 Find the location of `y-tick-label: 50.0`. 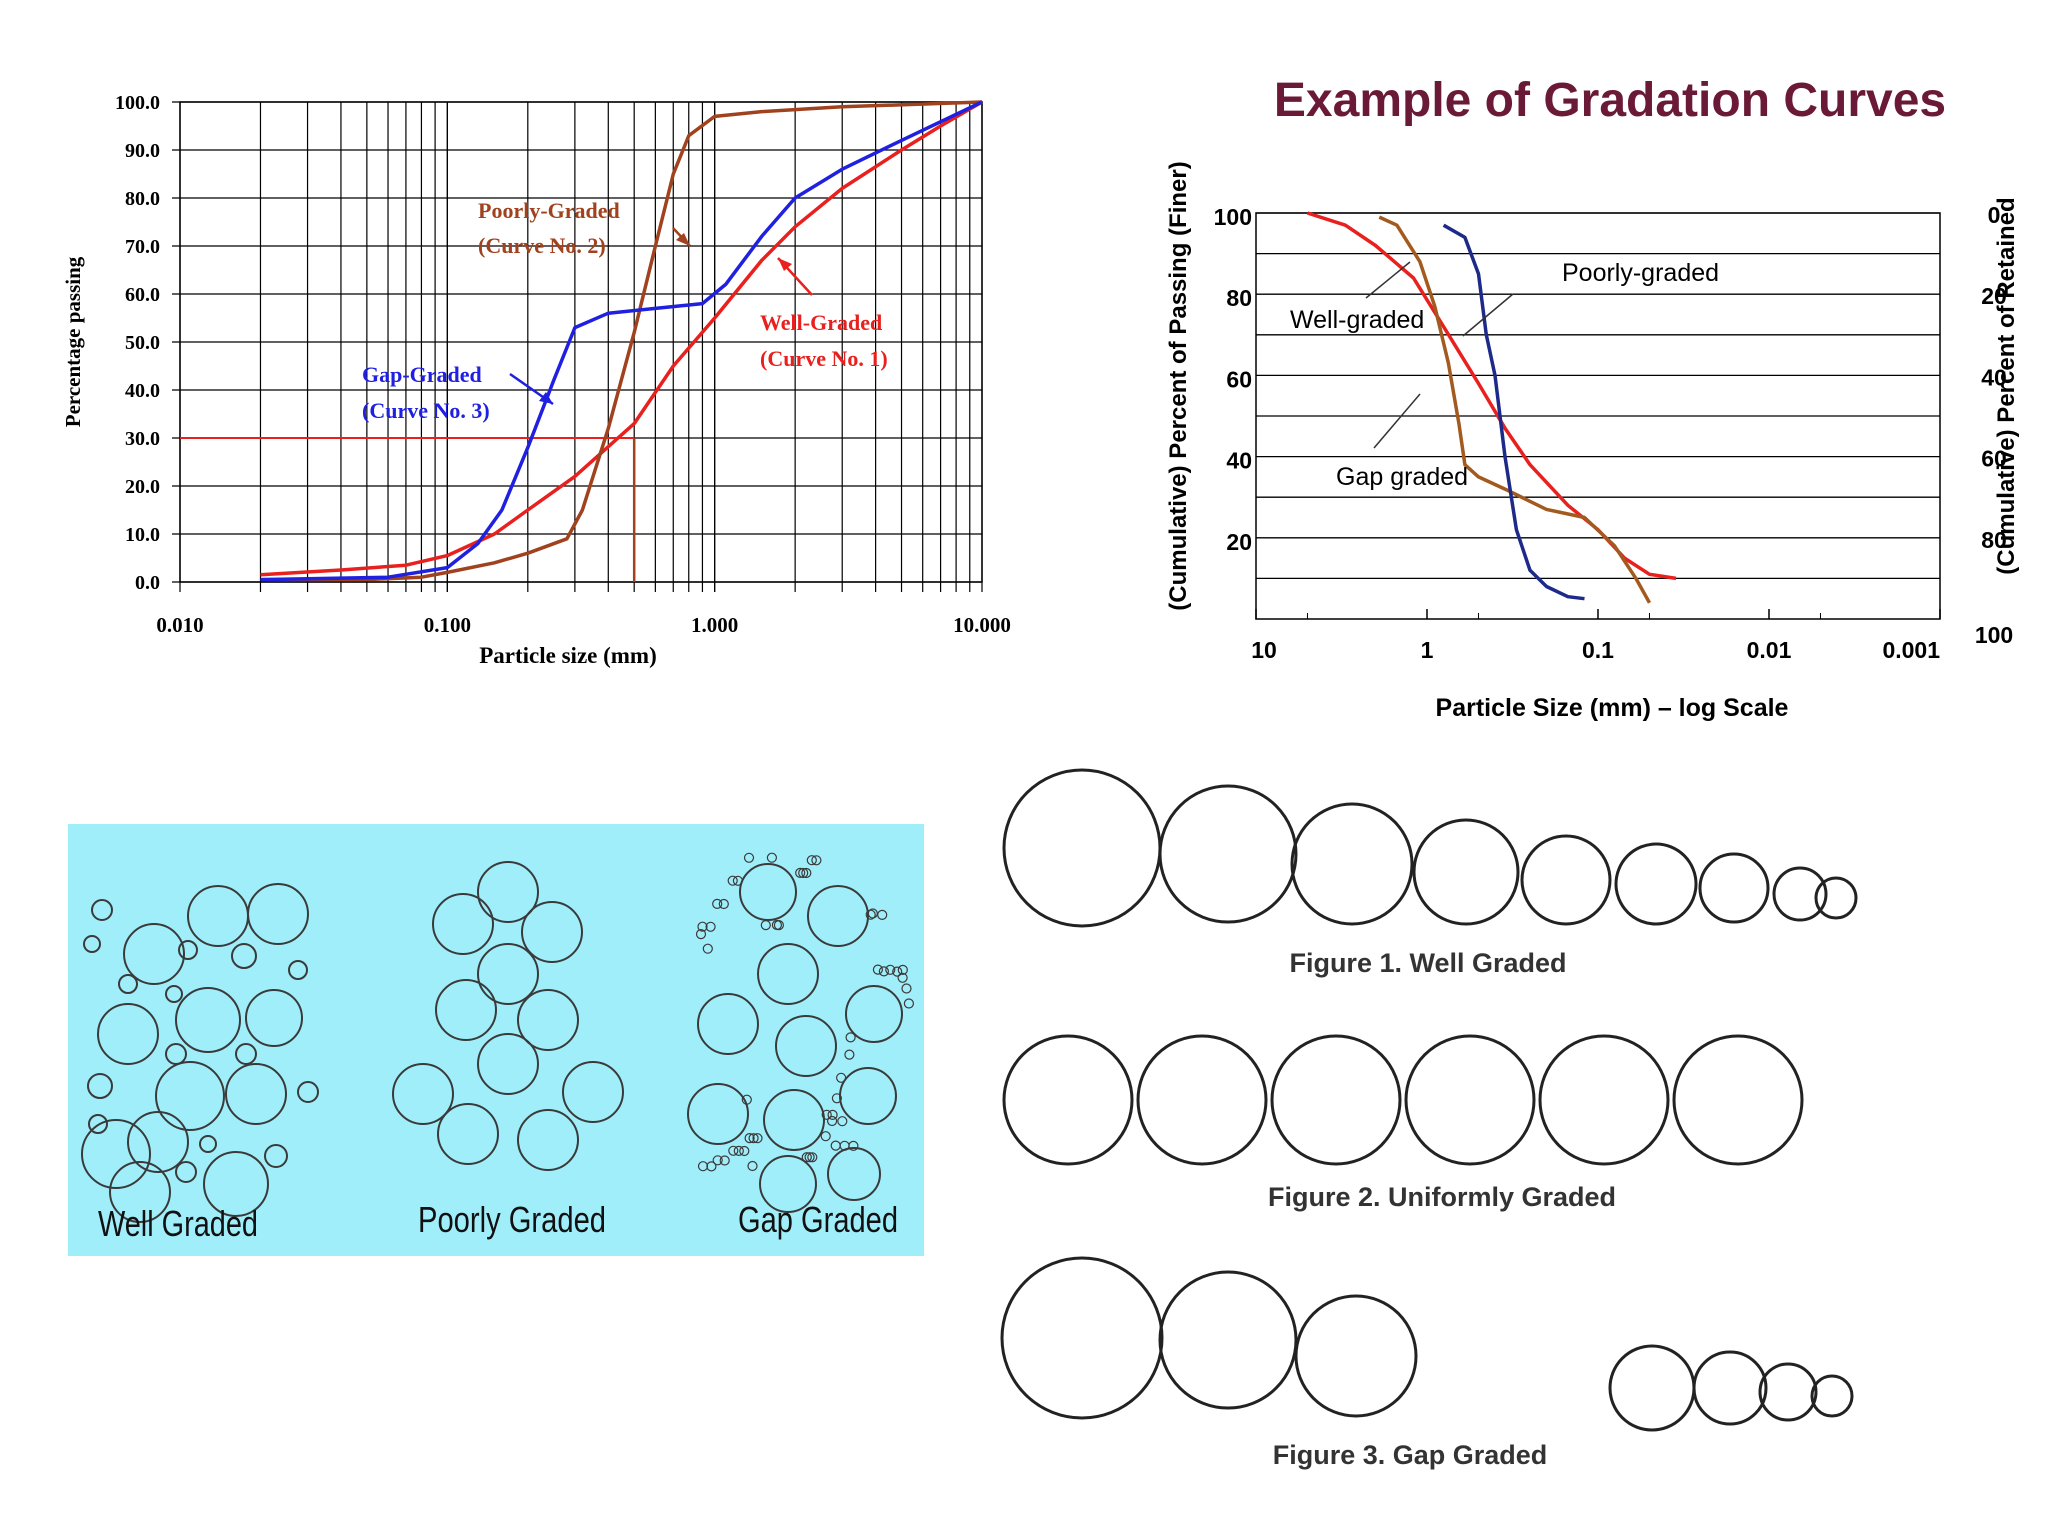

y-tick-label: 50.0 is located at coordinates (142, 343).